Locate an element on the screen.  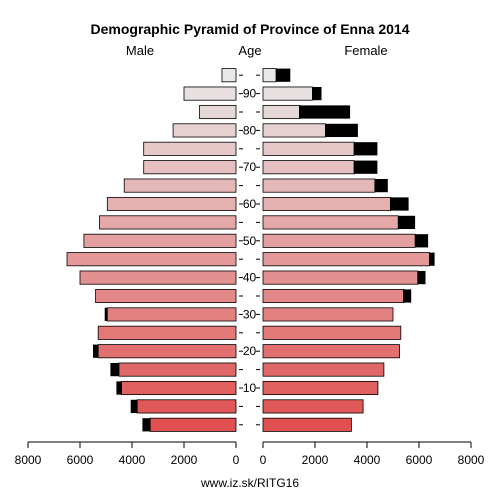
age-tick-label: 20 is located at coordinates (250, 351).